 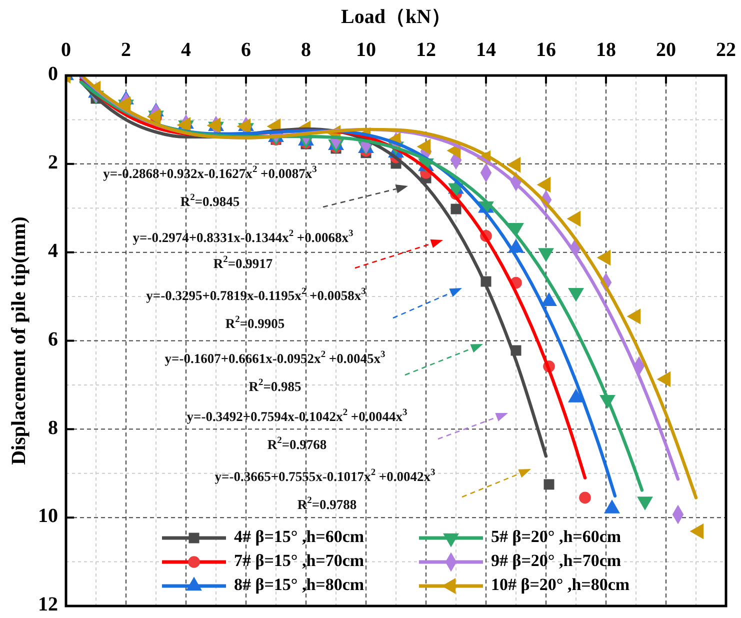 What do you see at coordinates (48, 516) in the screenshot?
I see `y-tick-label: 10` at bounding box center [48, 516].